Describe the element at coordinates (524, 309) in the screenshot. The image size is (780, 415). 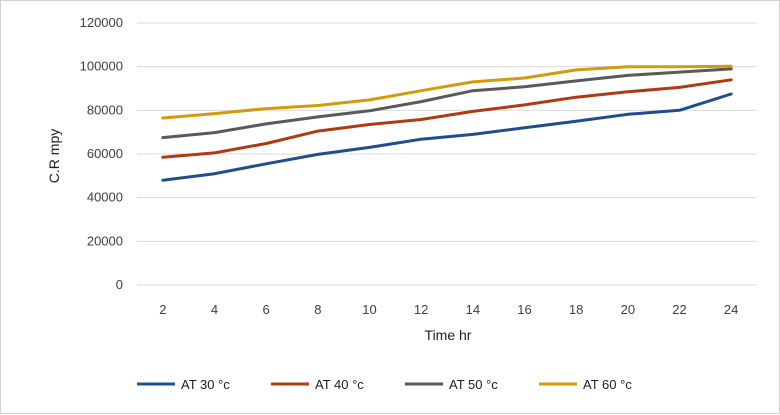
I see `x-tick-label: 16` at that location.